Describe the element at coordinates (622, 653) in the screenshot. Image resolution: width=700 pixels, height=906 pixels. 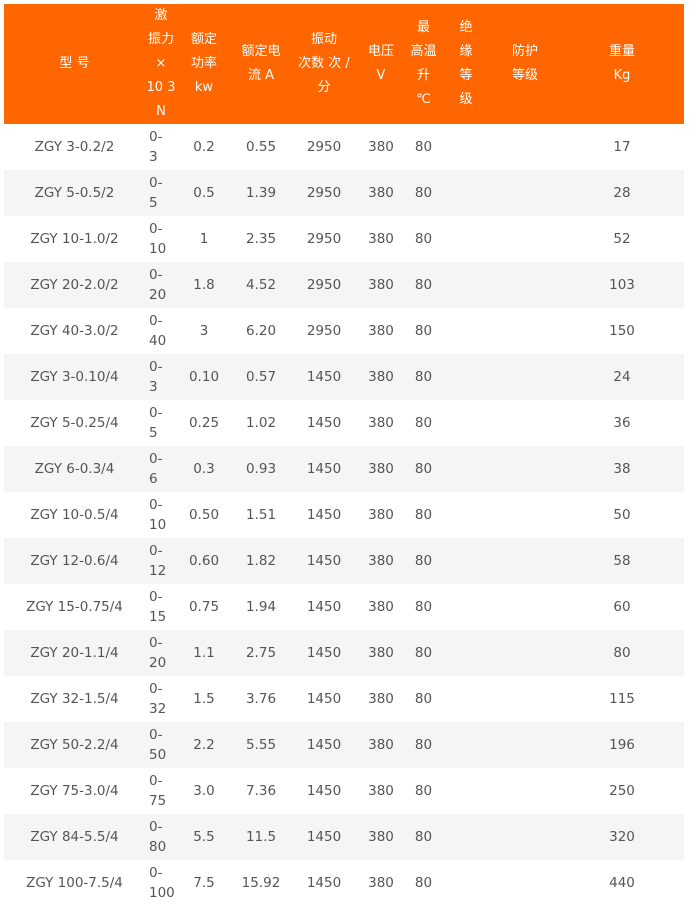
I see `cell-weight: 80` at that location.